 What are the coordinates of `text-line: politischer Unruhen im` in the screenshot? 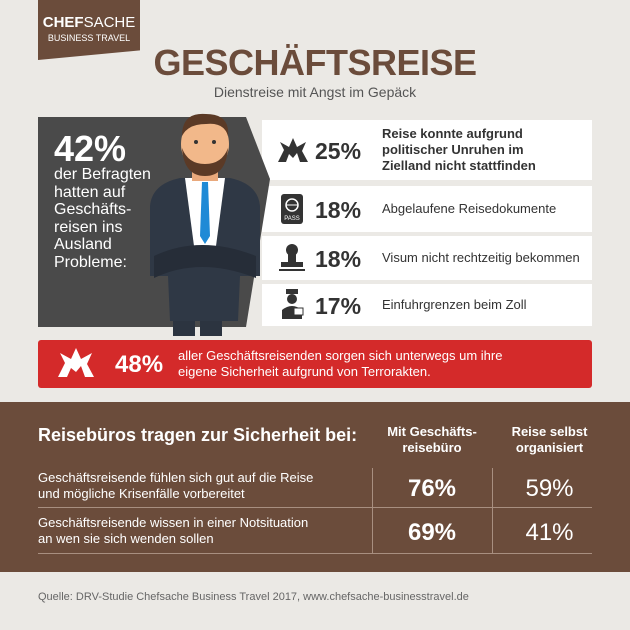 It's located at (453, 149).